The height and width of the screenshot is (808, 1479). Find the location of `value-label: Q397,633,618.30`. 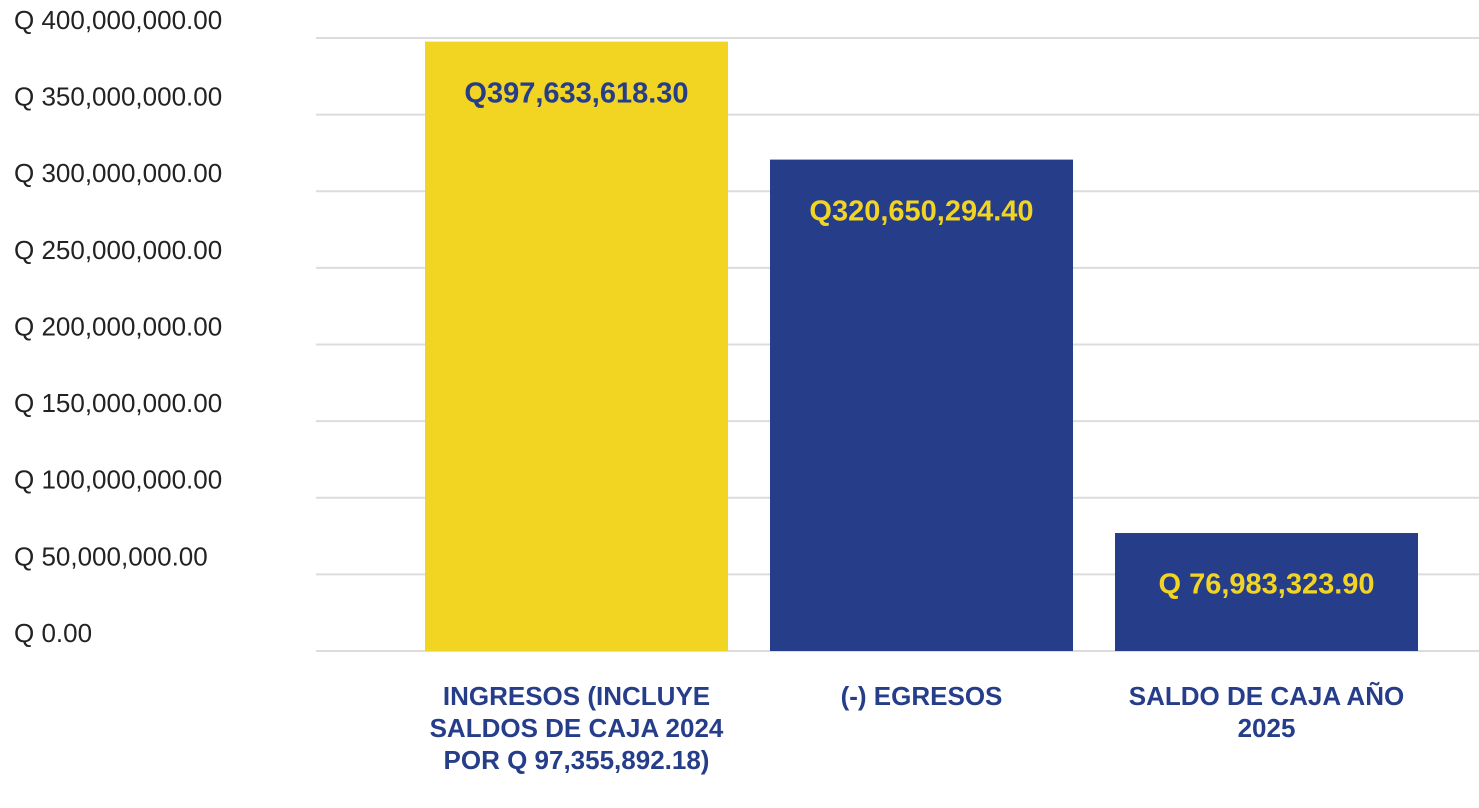

value-label: Q397,633,618.30 is located at coordinates (576, 93).